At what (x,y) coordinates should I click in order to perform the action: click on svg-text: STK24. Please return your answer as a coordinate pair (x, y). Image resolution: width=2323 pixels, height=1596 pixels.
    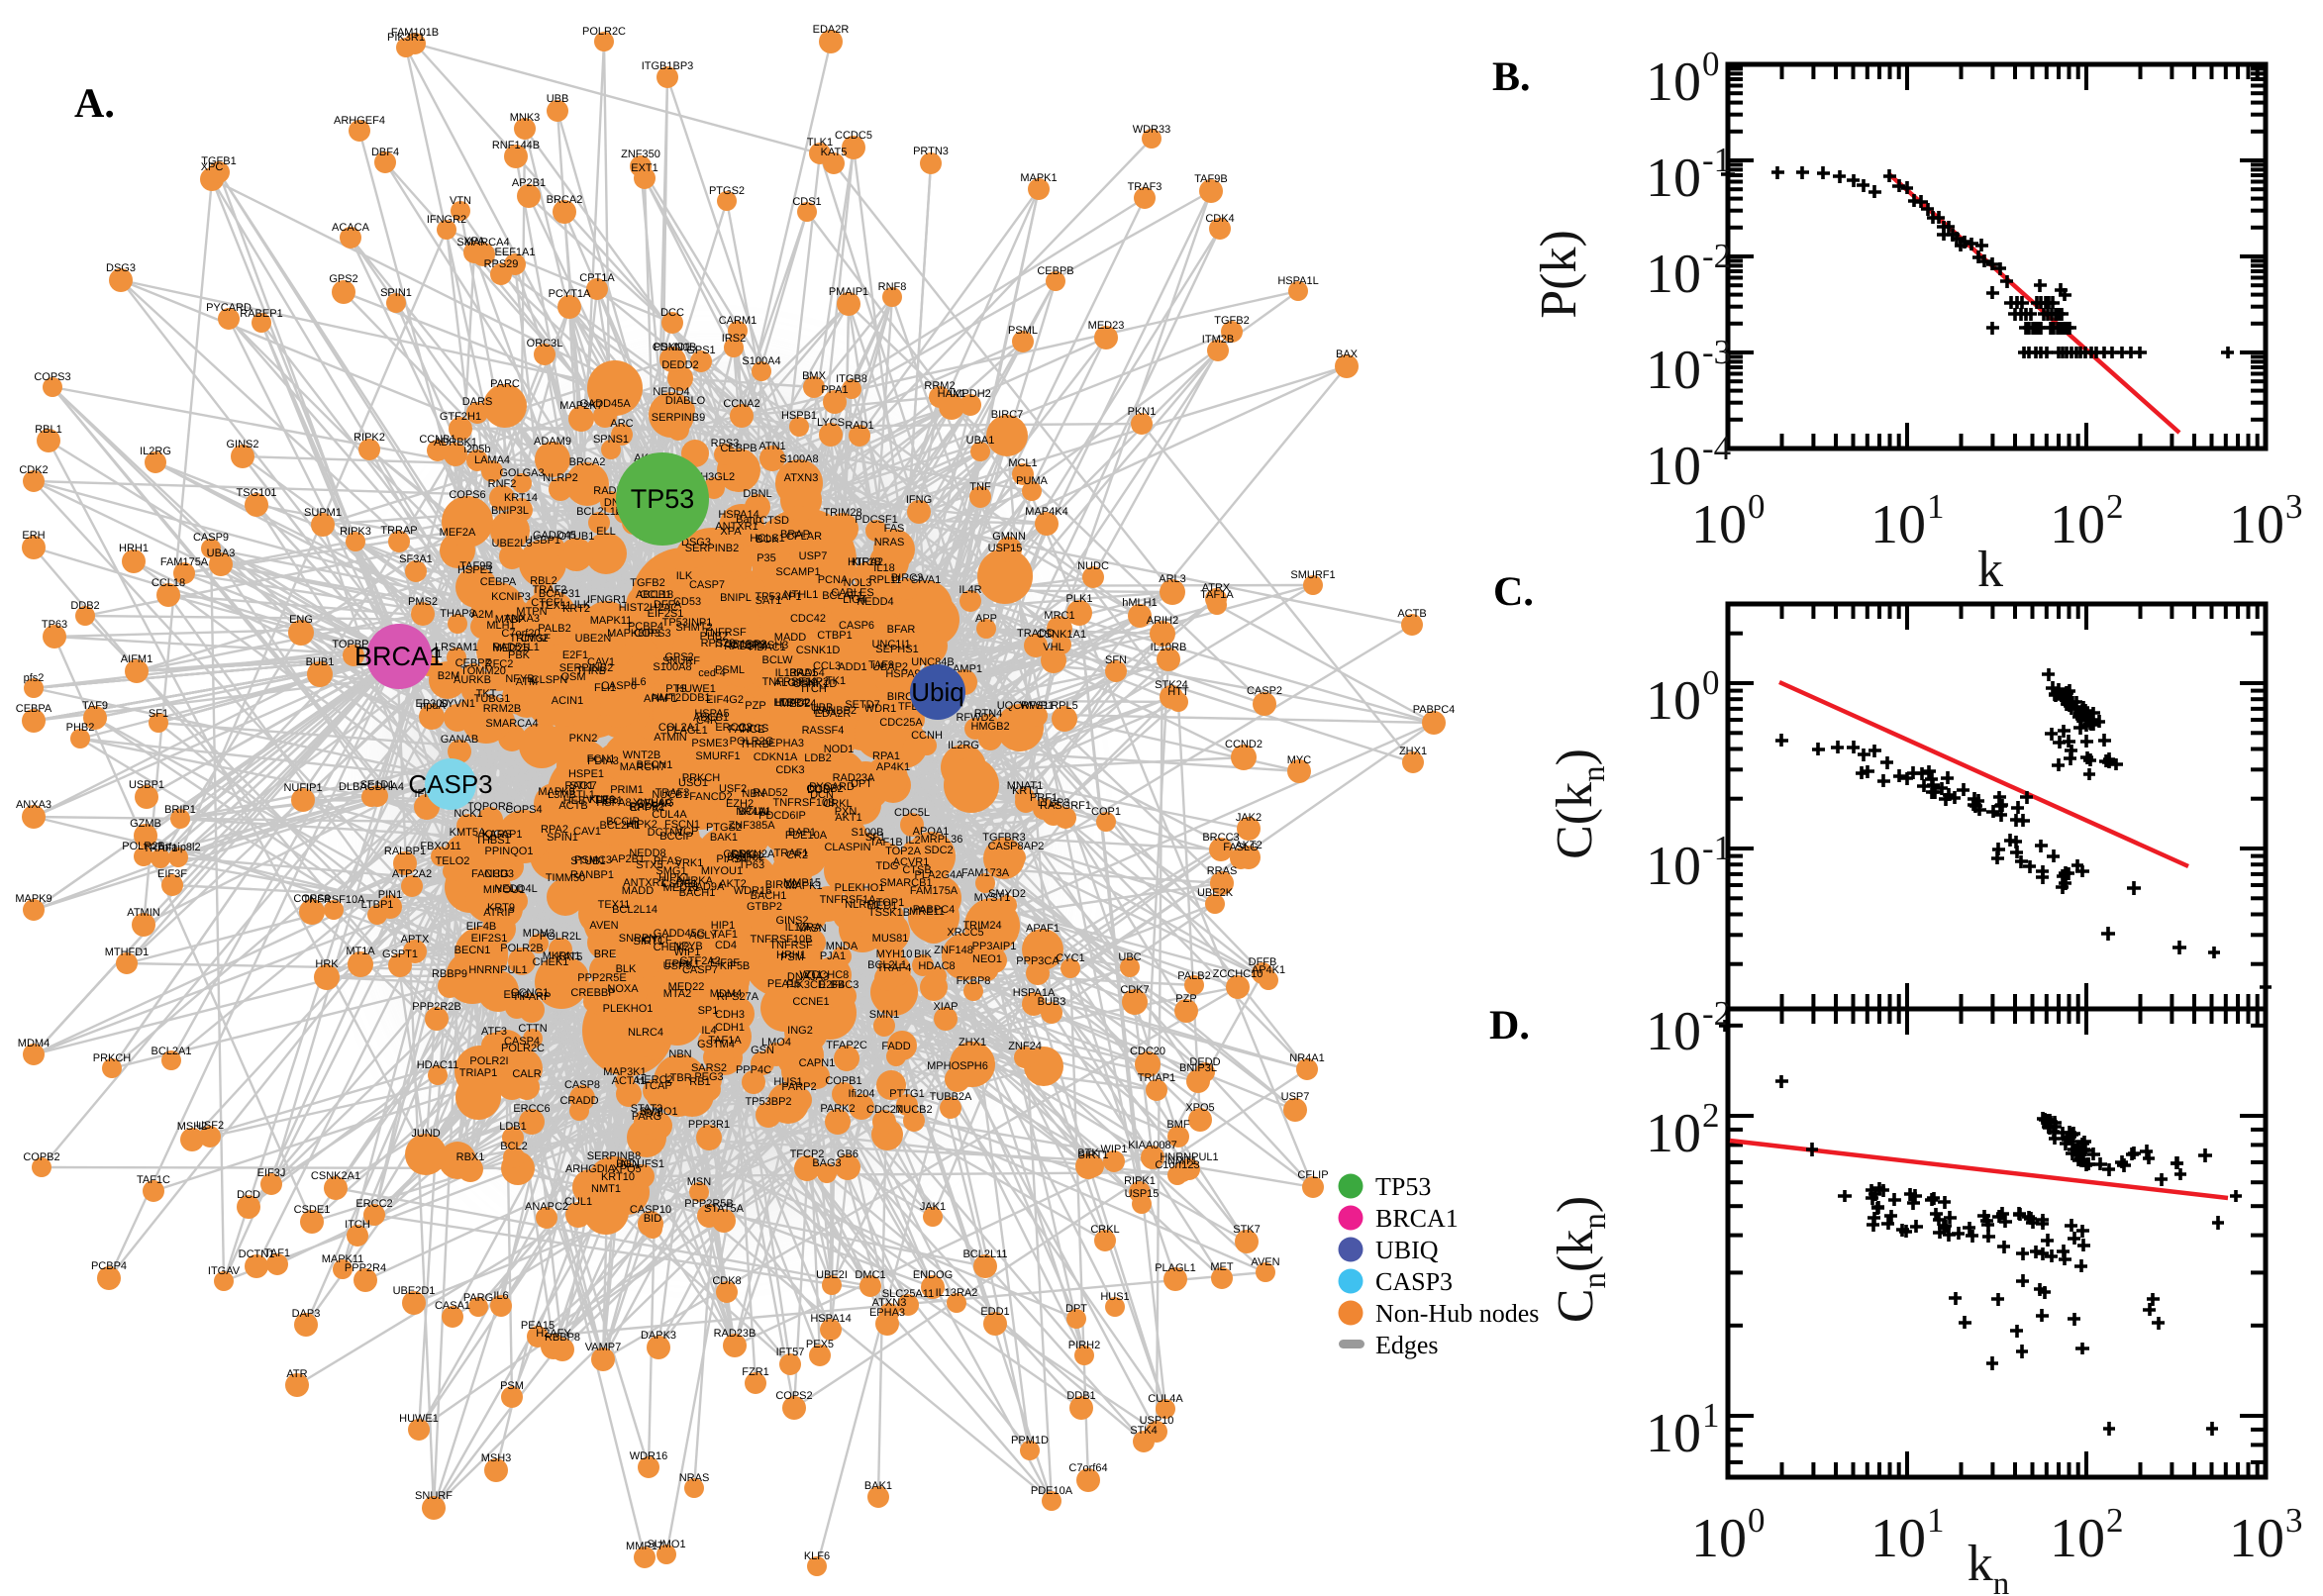
    Looking at the image, I should click on (1171, 685).